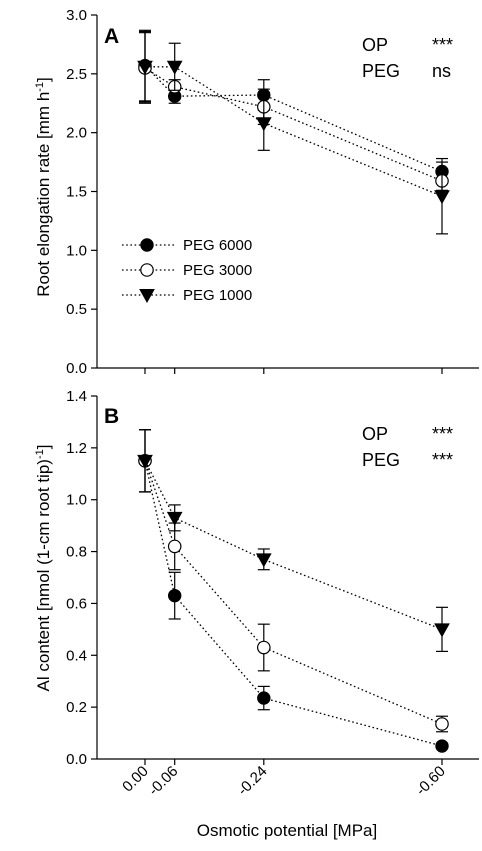  What do you see at coordinates (381, 71) in the screenshot?
I see `panel-a-stat-peg-label: PEG` at bounding box center [381, 71].